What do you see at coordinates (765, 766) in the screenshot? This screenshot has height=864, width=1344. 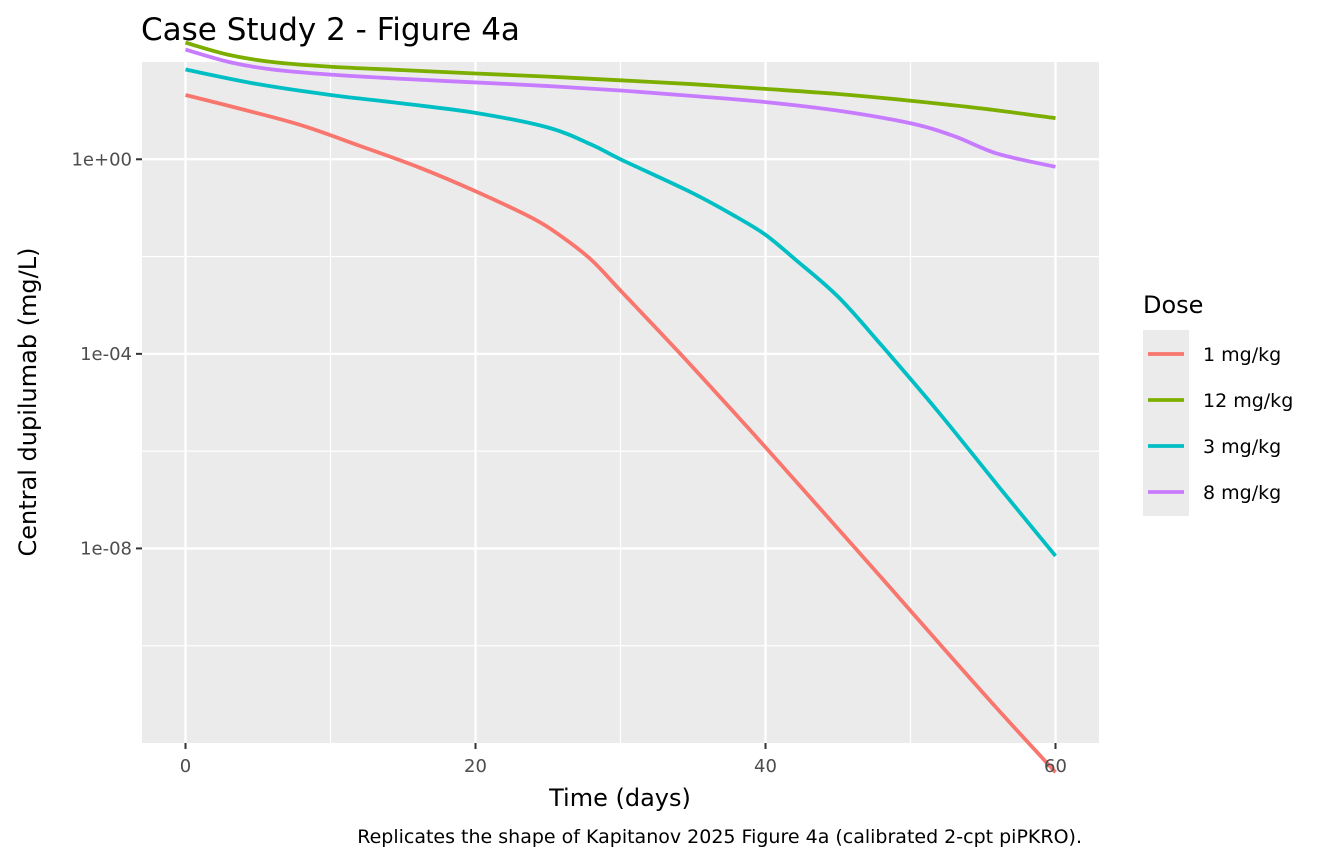 I see `x-tick-label: 40` at bounding box center [765, 766].